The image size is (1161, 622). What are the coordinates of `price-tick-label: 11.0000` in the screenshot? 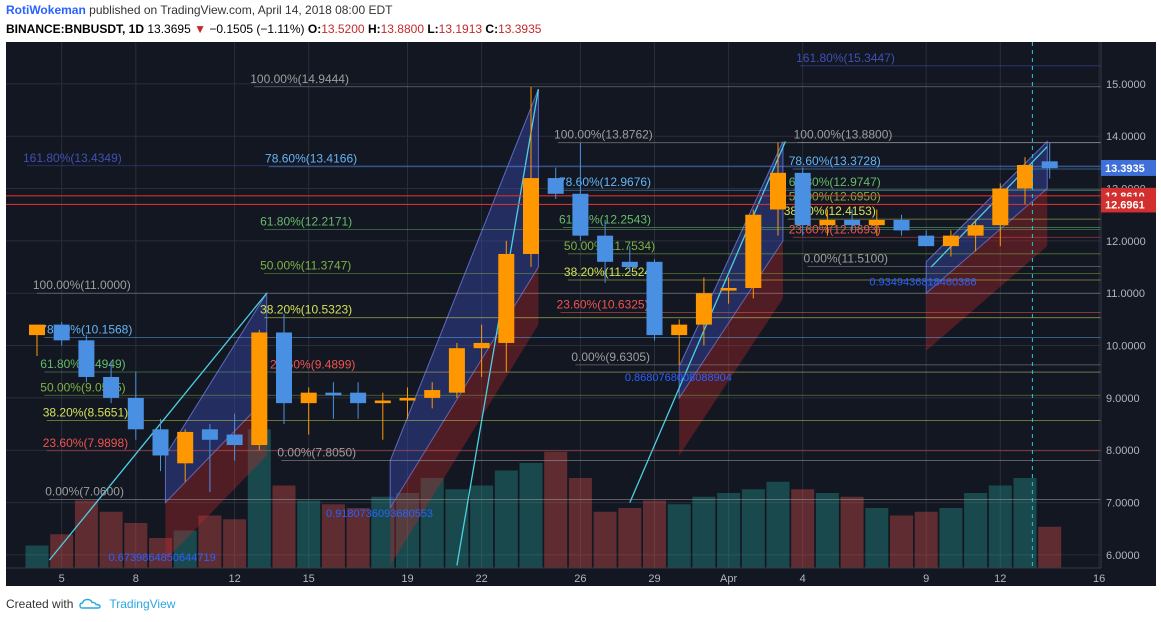 It's located at (1125, 294).